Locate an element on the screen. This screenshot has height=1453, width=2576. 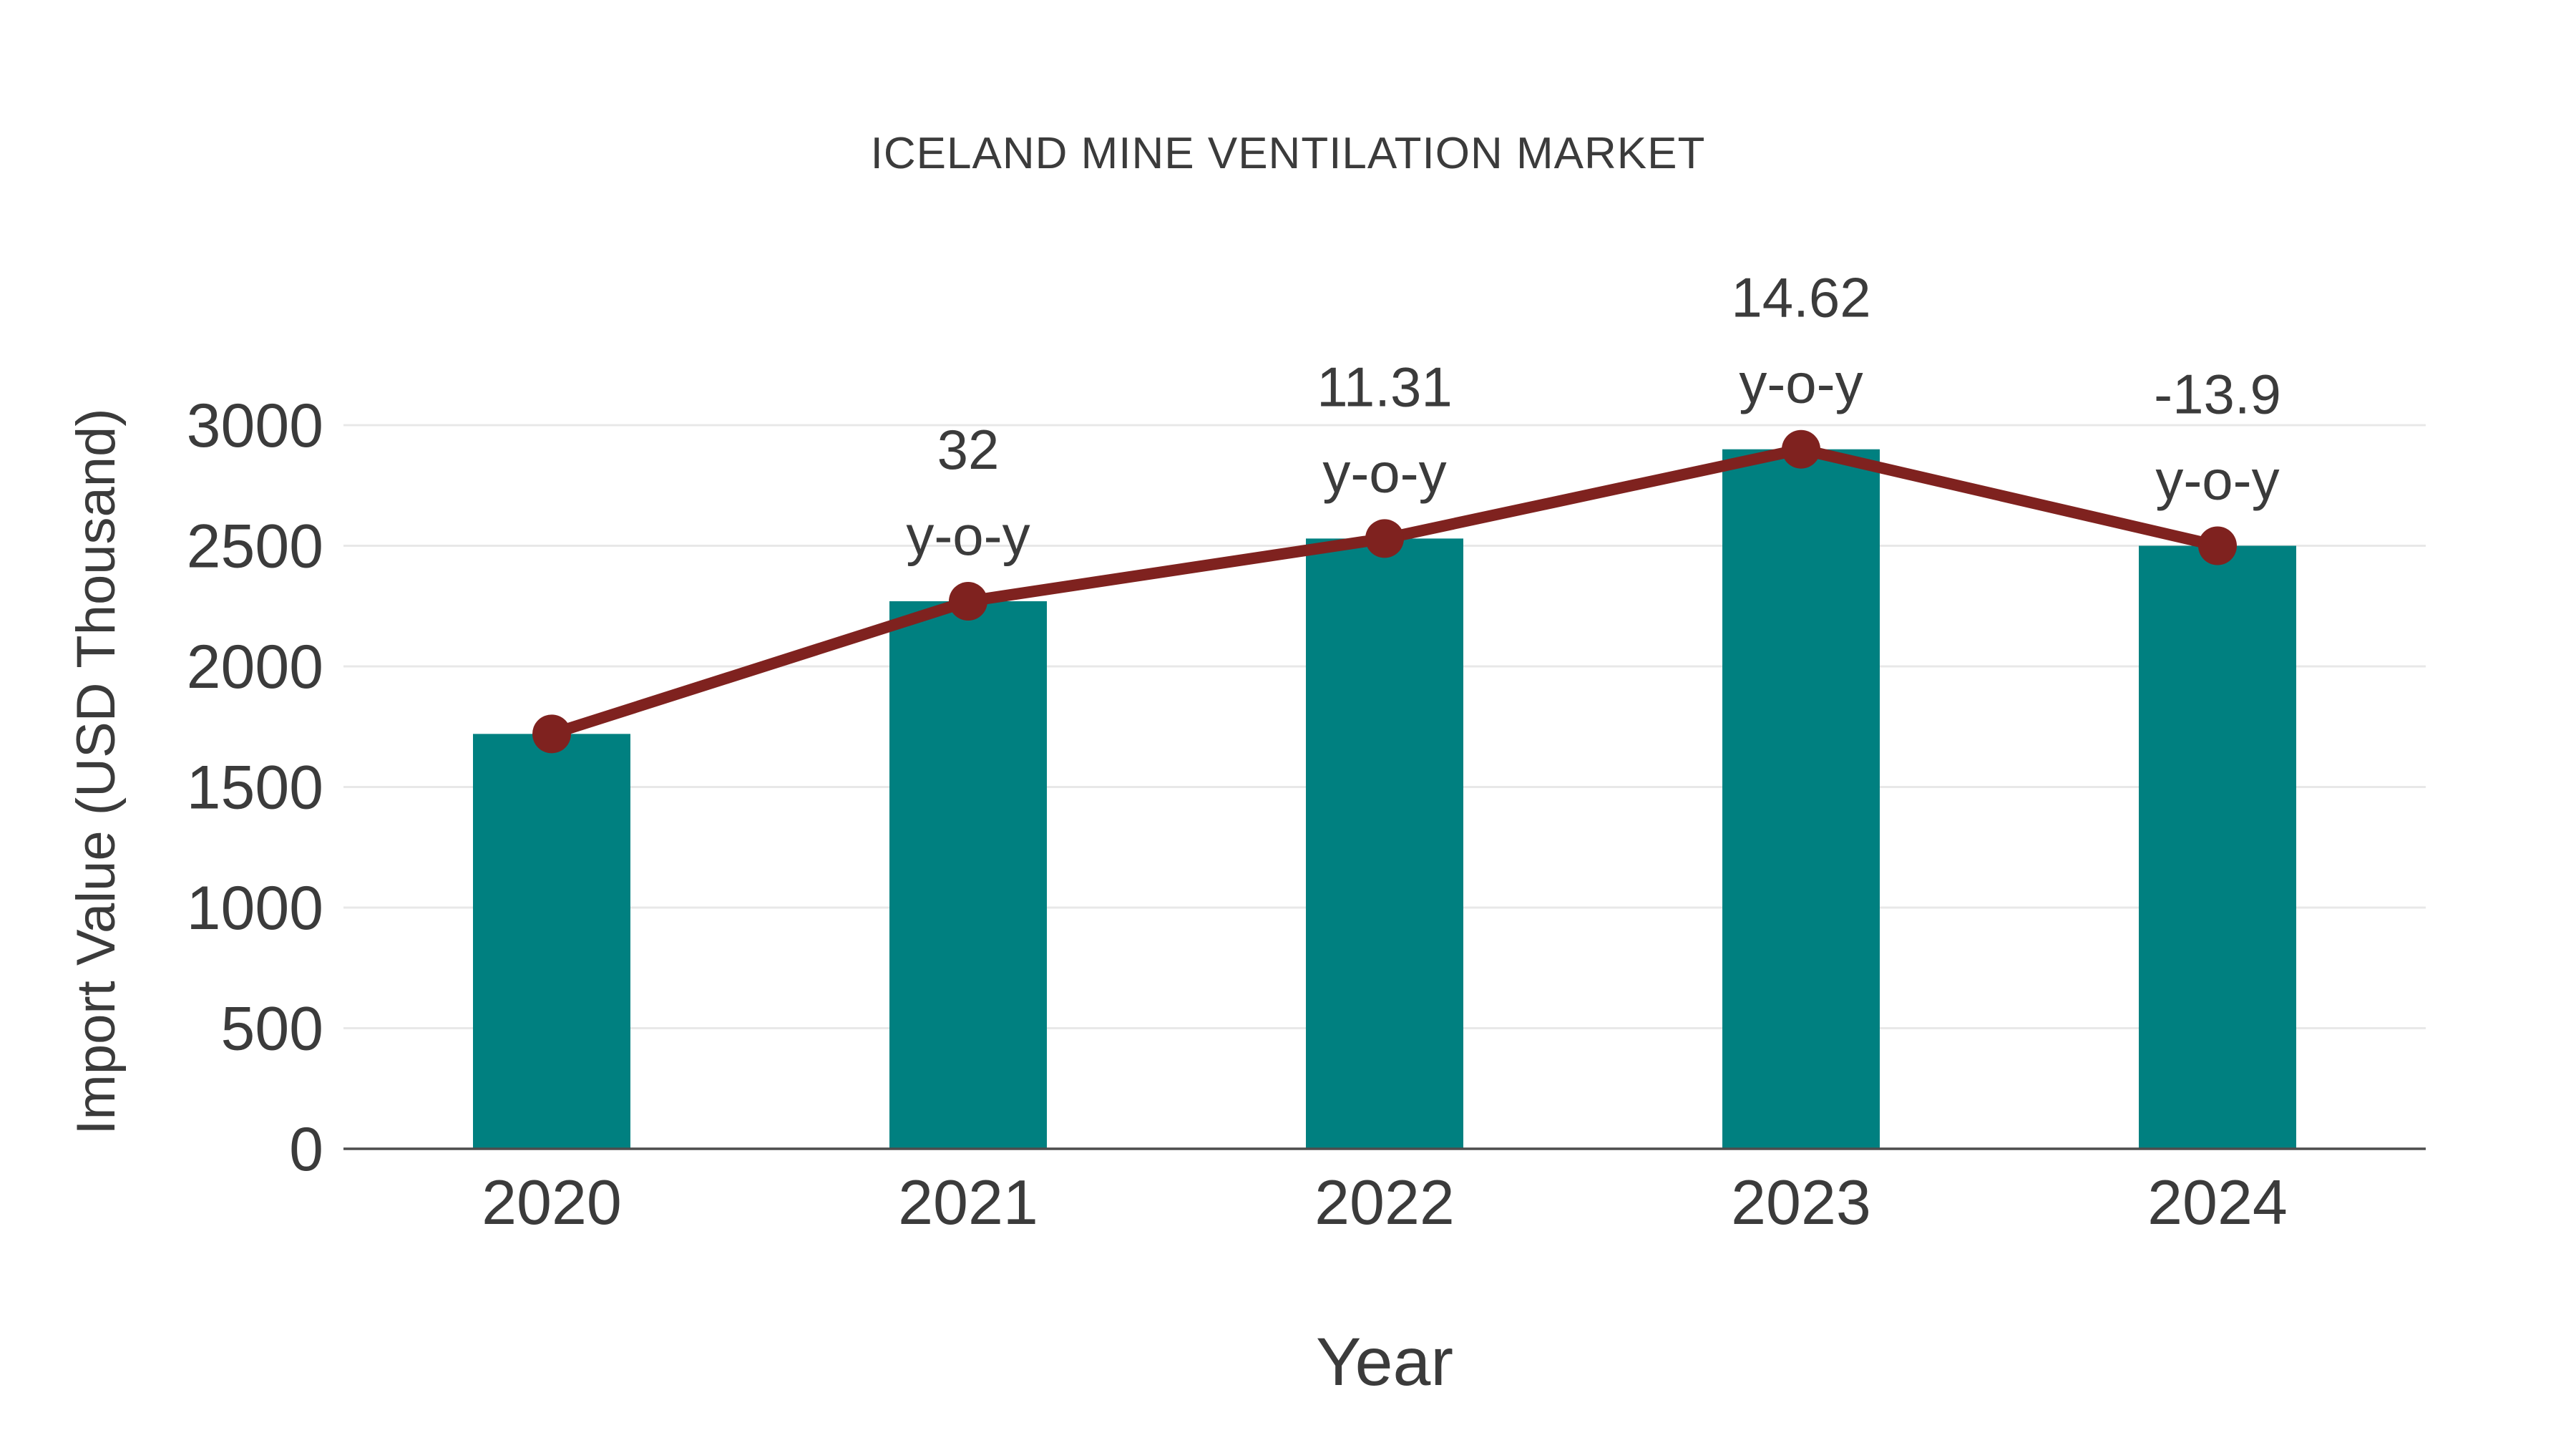
x-tick-label-2024: 2024 is located at coordinates (2217, 1202).